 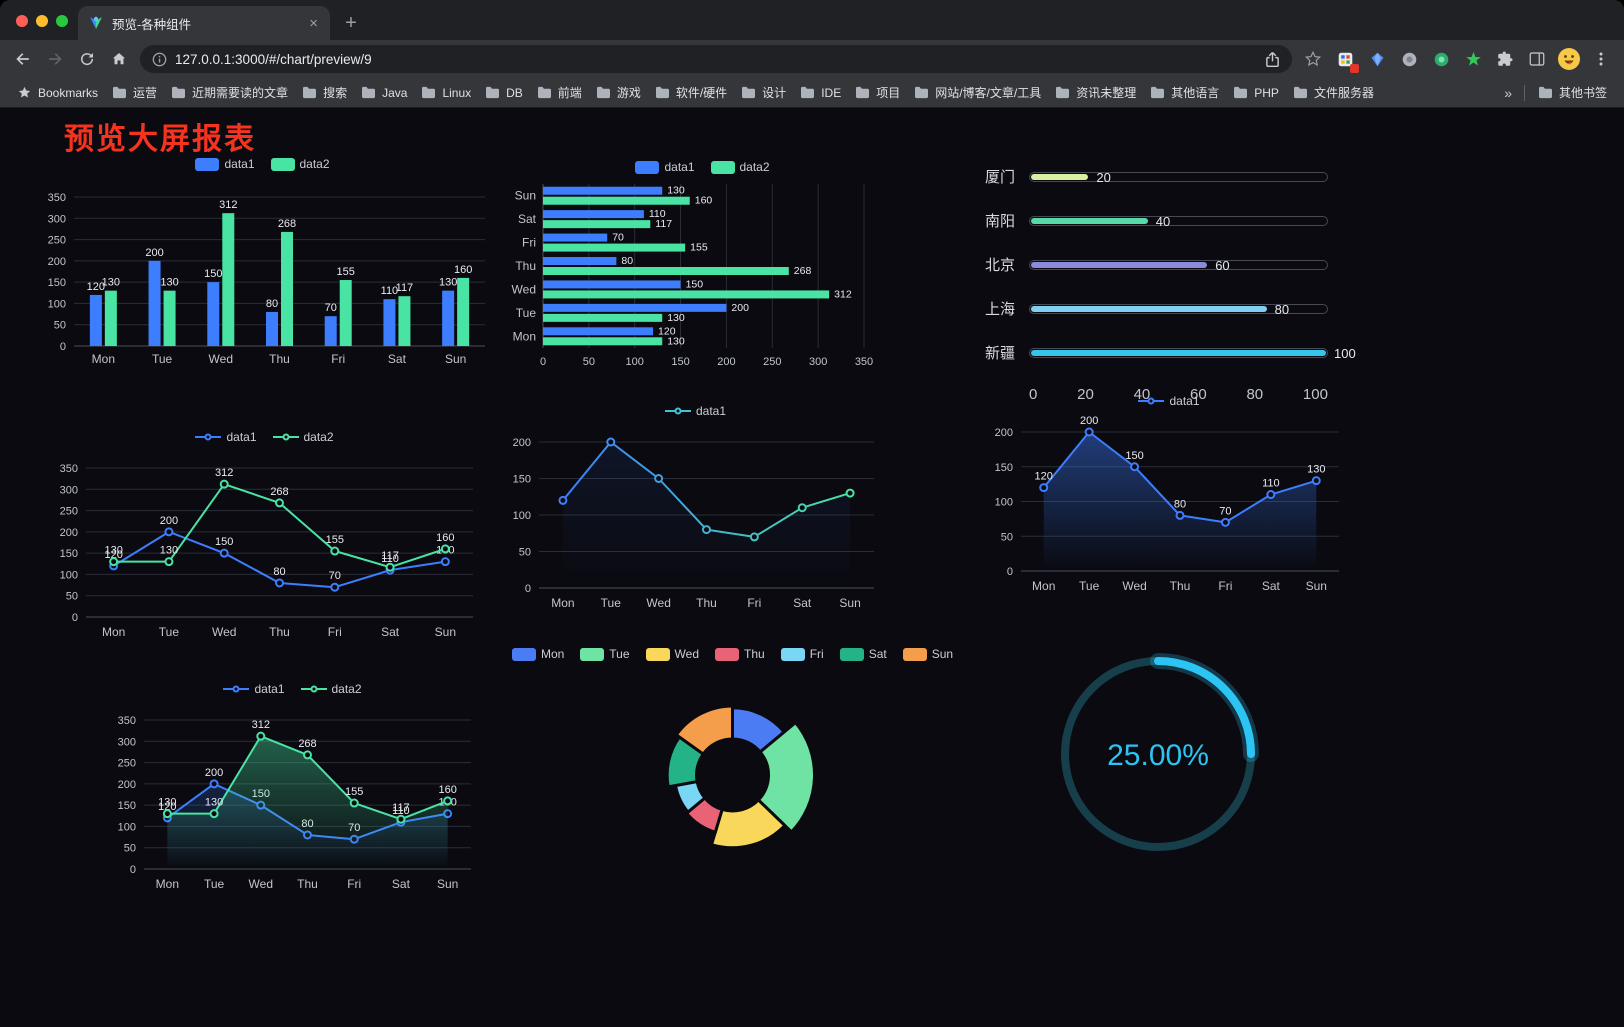 What do you see at coordinates (134, 92) in the screenshot?
I see `bookmark-folder: 运营` at bounding box center [134, 92].